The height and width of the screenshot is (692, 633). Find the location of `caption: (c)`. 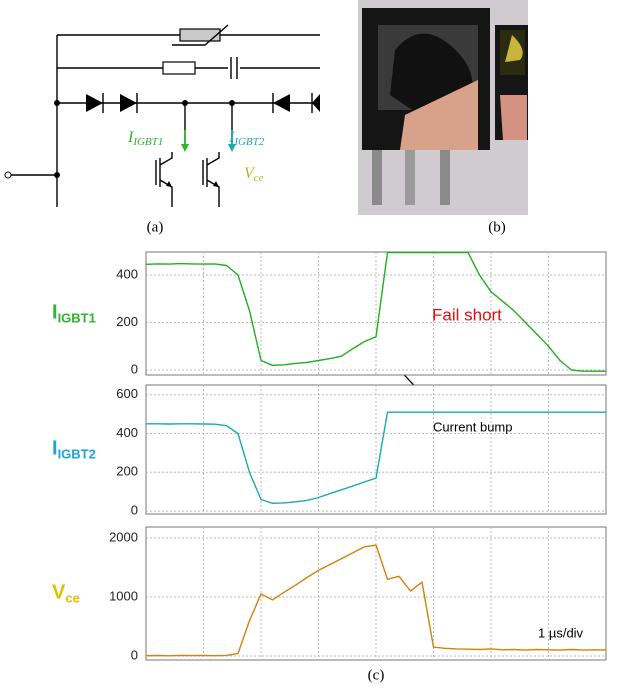

caption: (c) is located at coordinates (376, 675).